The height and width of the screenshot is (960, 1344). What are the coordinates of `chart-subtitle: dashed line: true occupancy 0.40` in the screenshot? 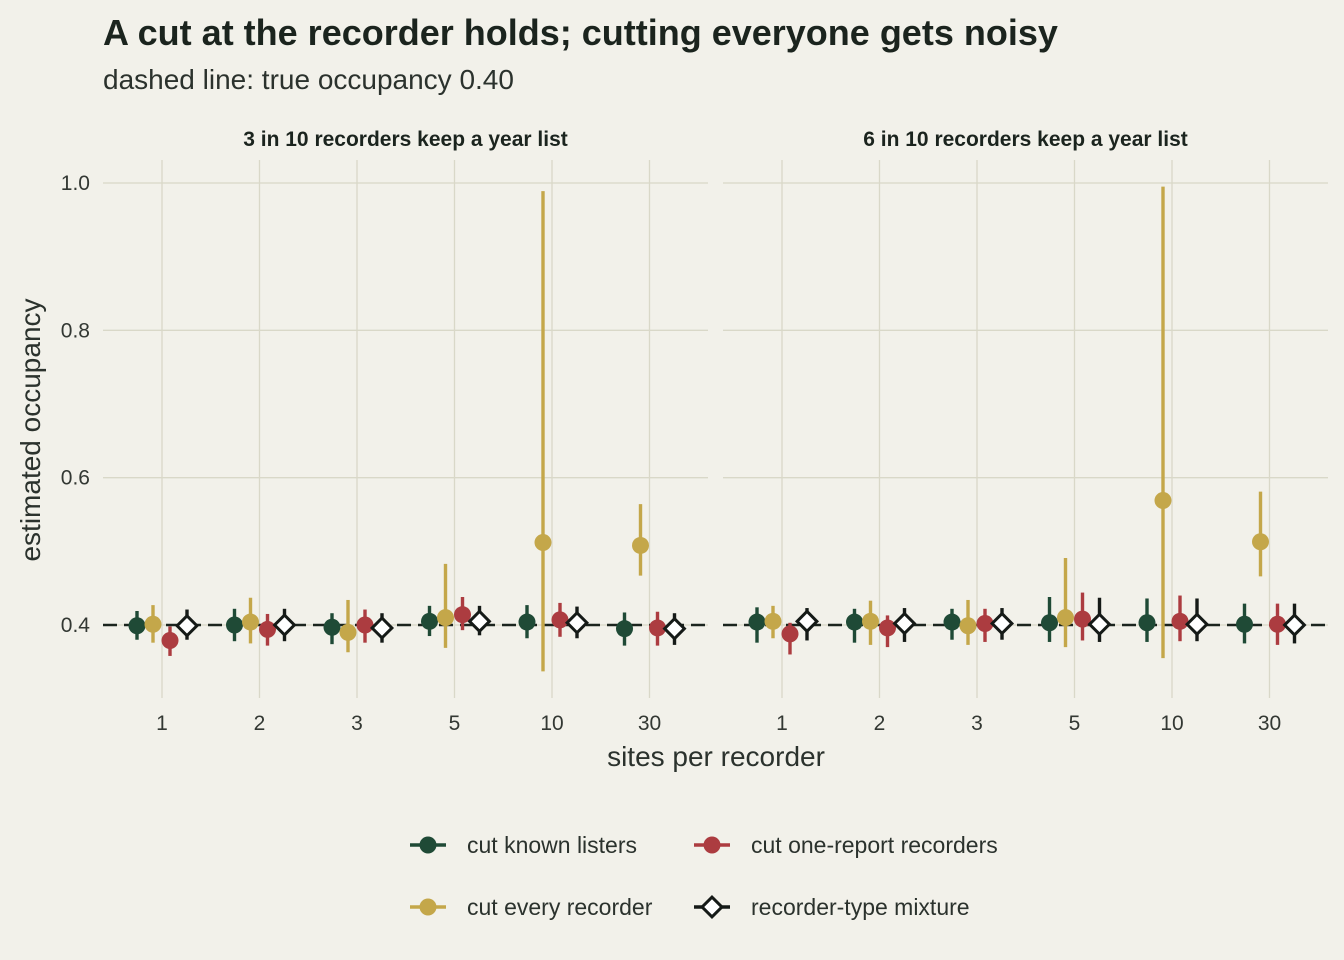 It's located at (308, 79).